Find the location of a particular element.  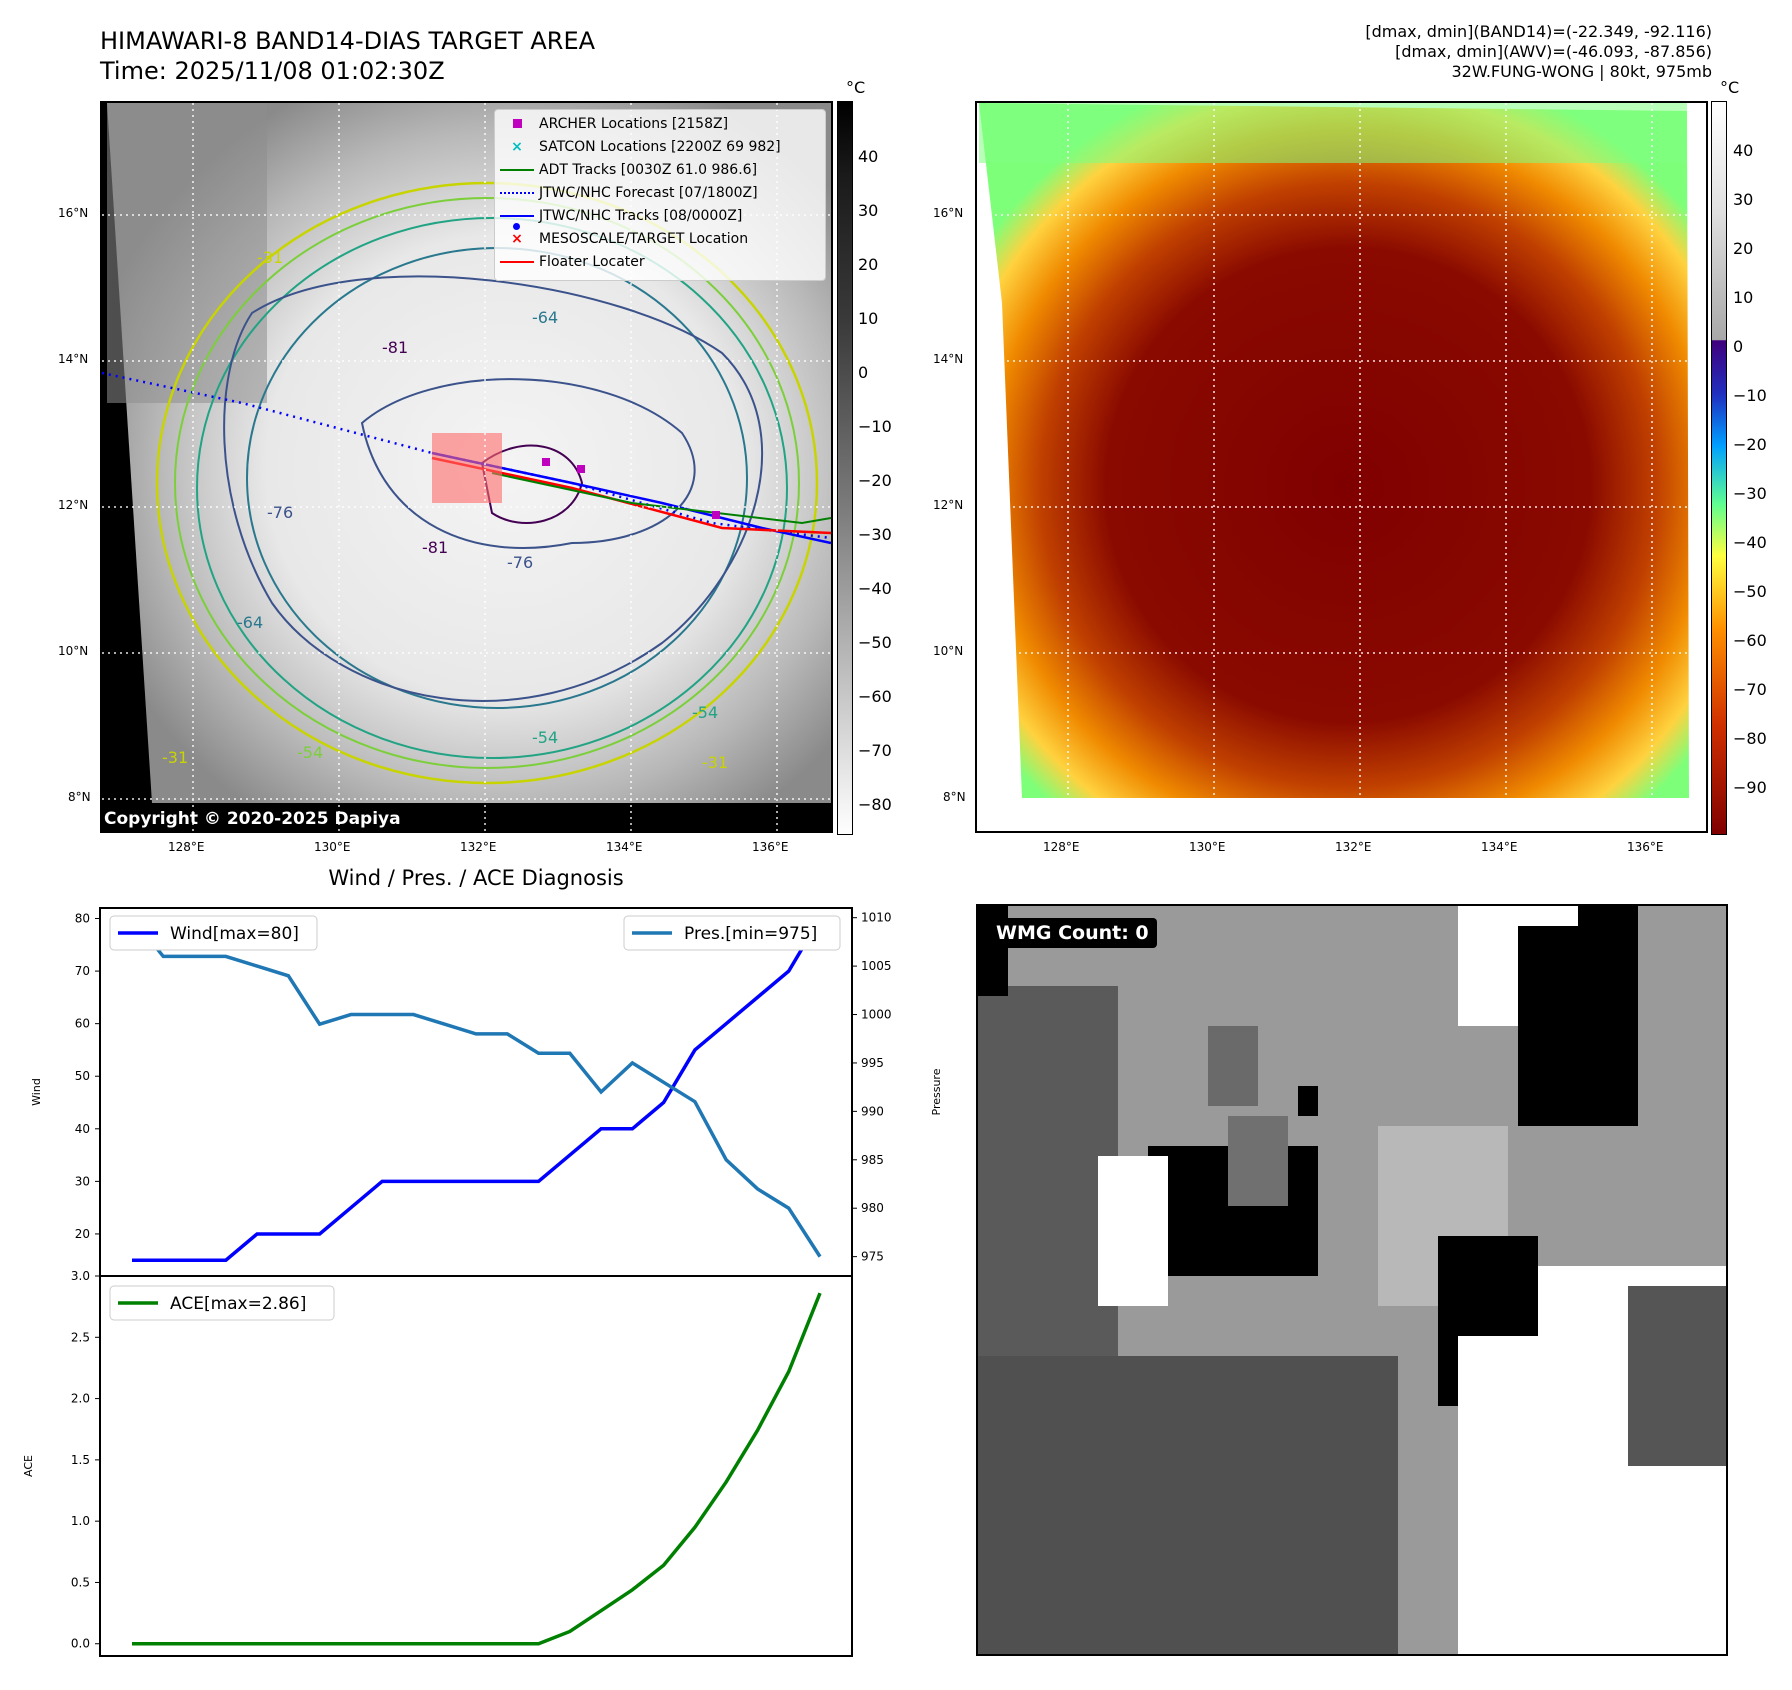

legend-item-tracks: JTWC/NHC Tracks [08/0000Z] is located at coordinates (660, 217).